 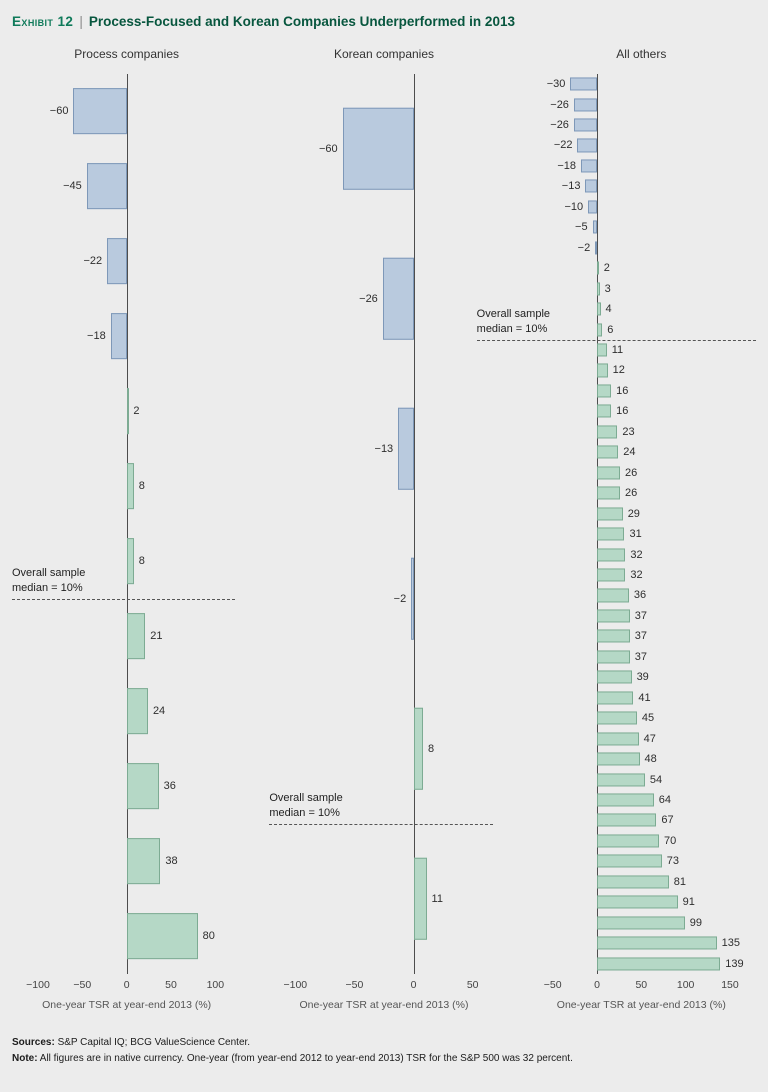 I want to click on bar-row: 4, so click(x=641, y=309).